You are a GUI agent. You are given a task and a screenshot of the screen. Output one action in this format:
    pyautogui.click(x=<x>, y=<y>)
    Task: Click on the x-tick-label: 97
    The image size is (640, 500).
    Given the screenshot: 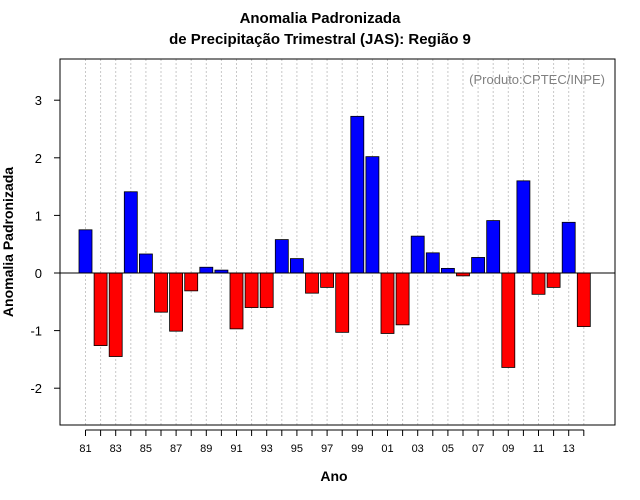 What is the action you would take?
    pyautogui.click(x=327, y=449)
    